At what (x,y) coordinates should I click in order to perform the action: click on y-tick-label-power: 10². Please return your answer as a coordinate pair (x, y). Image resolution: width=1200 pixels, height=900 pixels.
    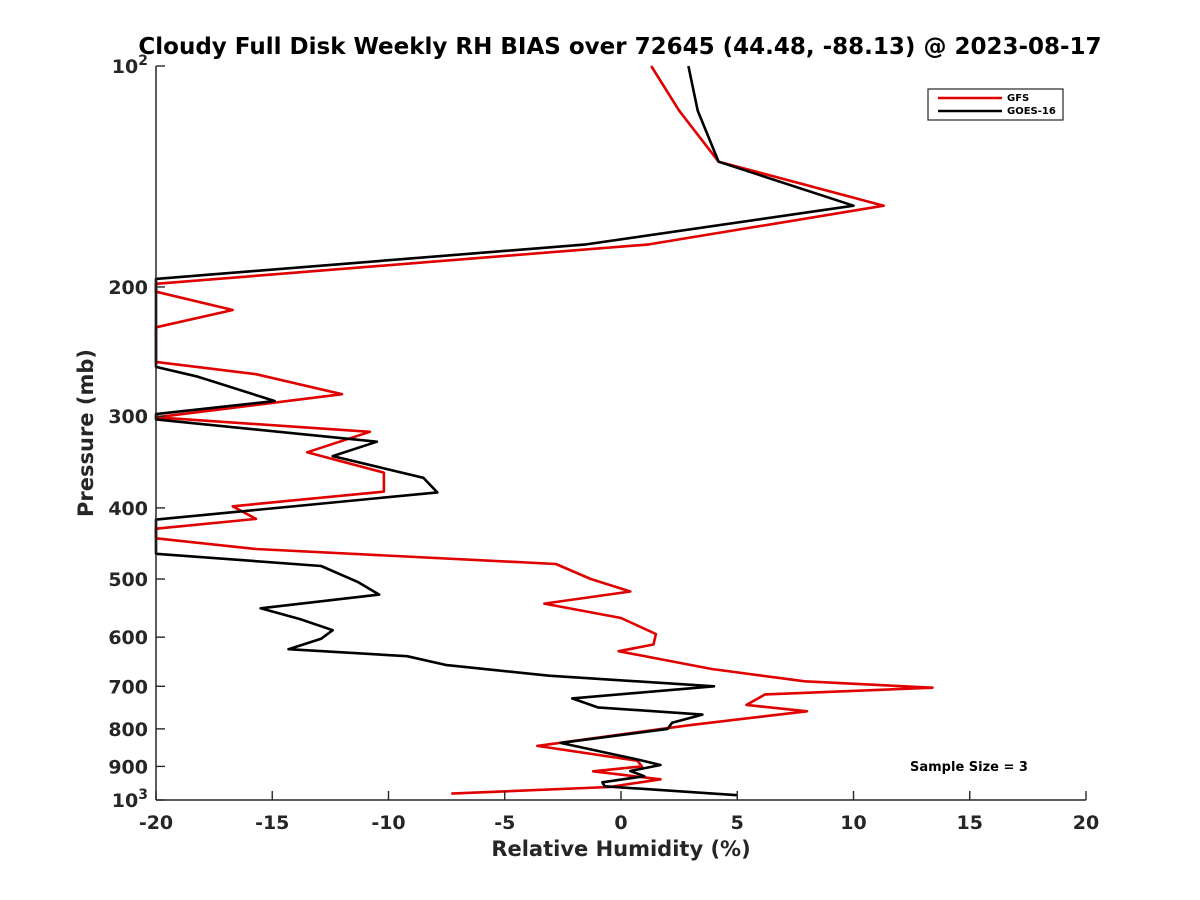
    Looking at the image, I should click on (130, 65).